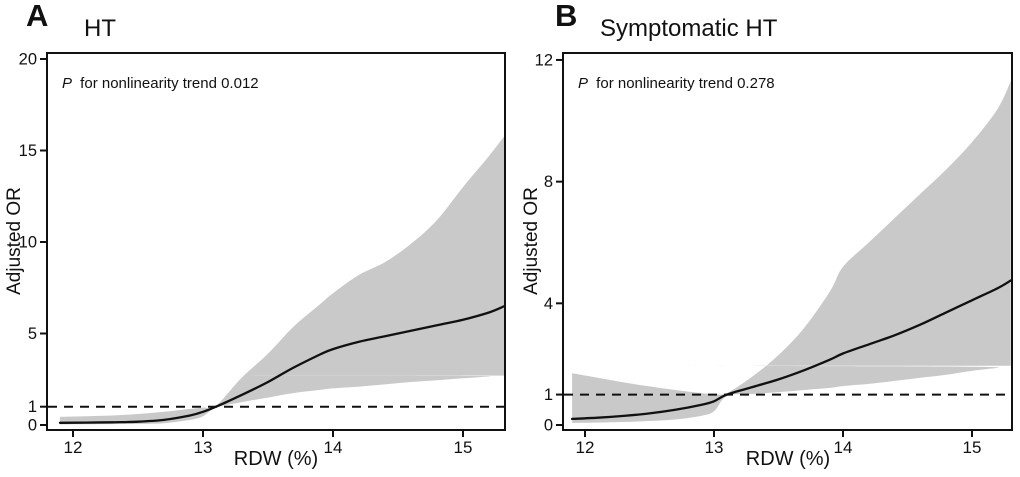 The width and height of the screenshot is (1020, 477). I want to click on y-tick-label: 20, so click(28, 60).